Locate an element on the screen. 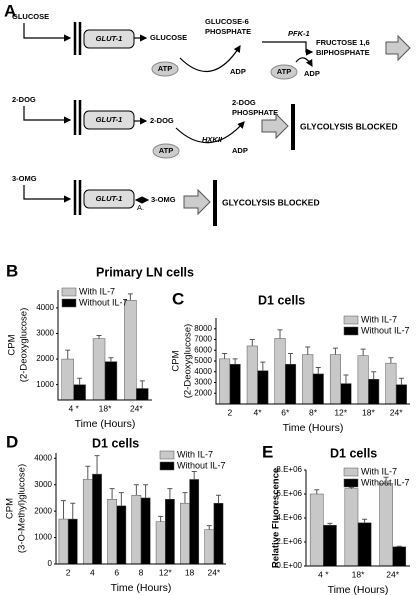 The height and width of the screenshot is (595, 416). transporter-label: GLUT-1 is located at coordinates (109, 38).